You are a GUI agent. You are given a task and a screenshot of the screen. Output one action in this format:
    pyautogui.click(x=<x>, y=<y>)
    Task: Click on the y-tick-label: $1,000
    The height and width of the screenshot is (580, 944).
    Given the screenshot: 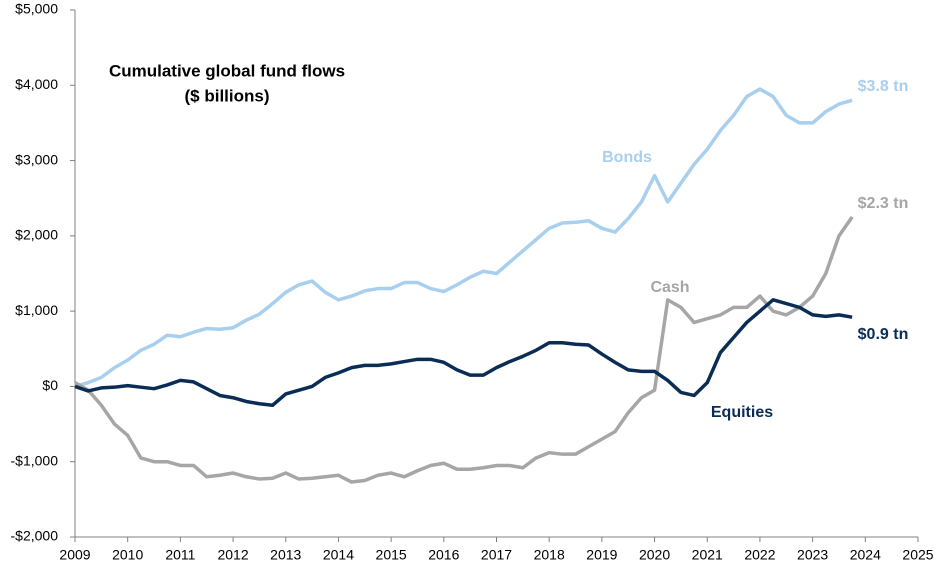 What is the action you would take?
    pyautogui.click(x=36, y=310)
    